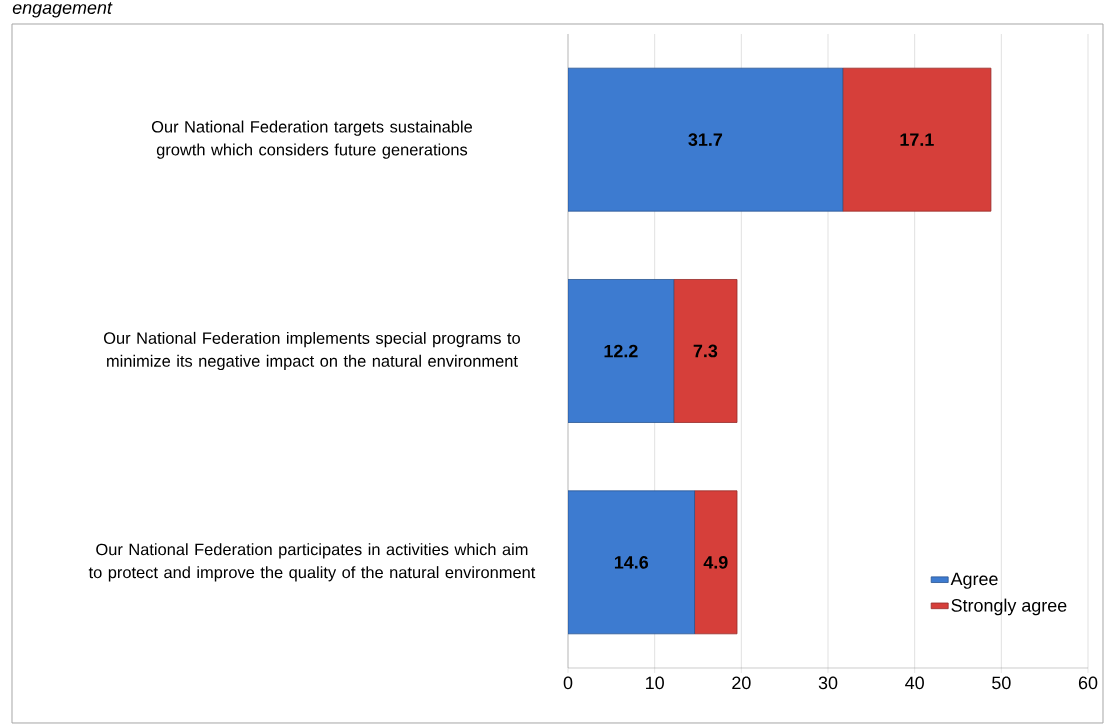 The image size is (1105, 725). I want to click on y-tick-label: Our National Federation participates in activities which aim to protect and improve the quality of the natural environment, so click(312, 562).